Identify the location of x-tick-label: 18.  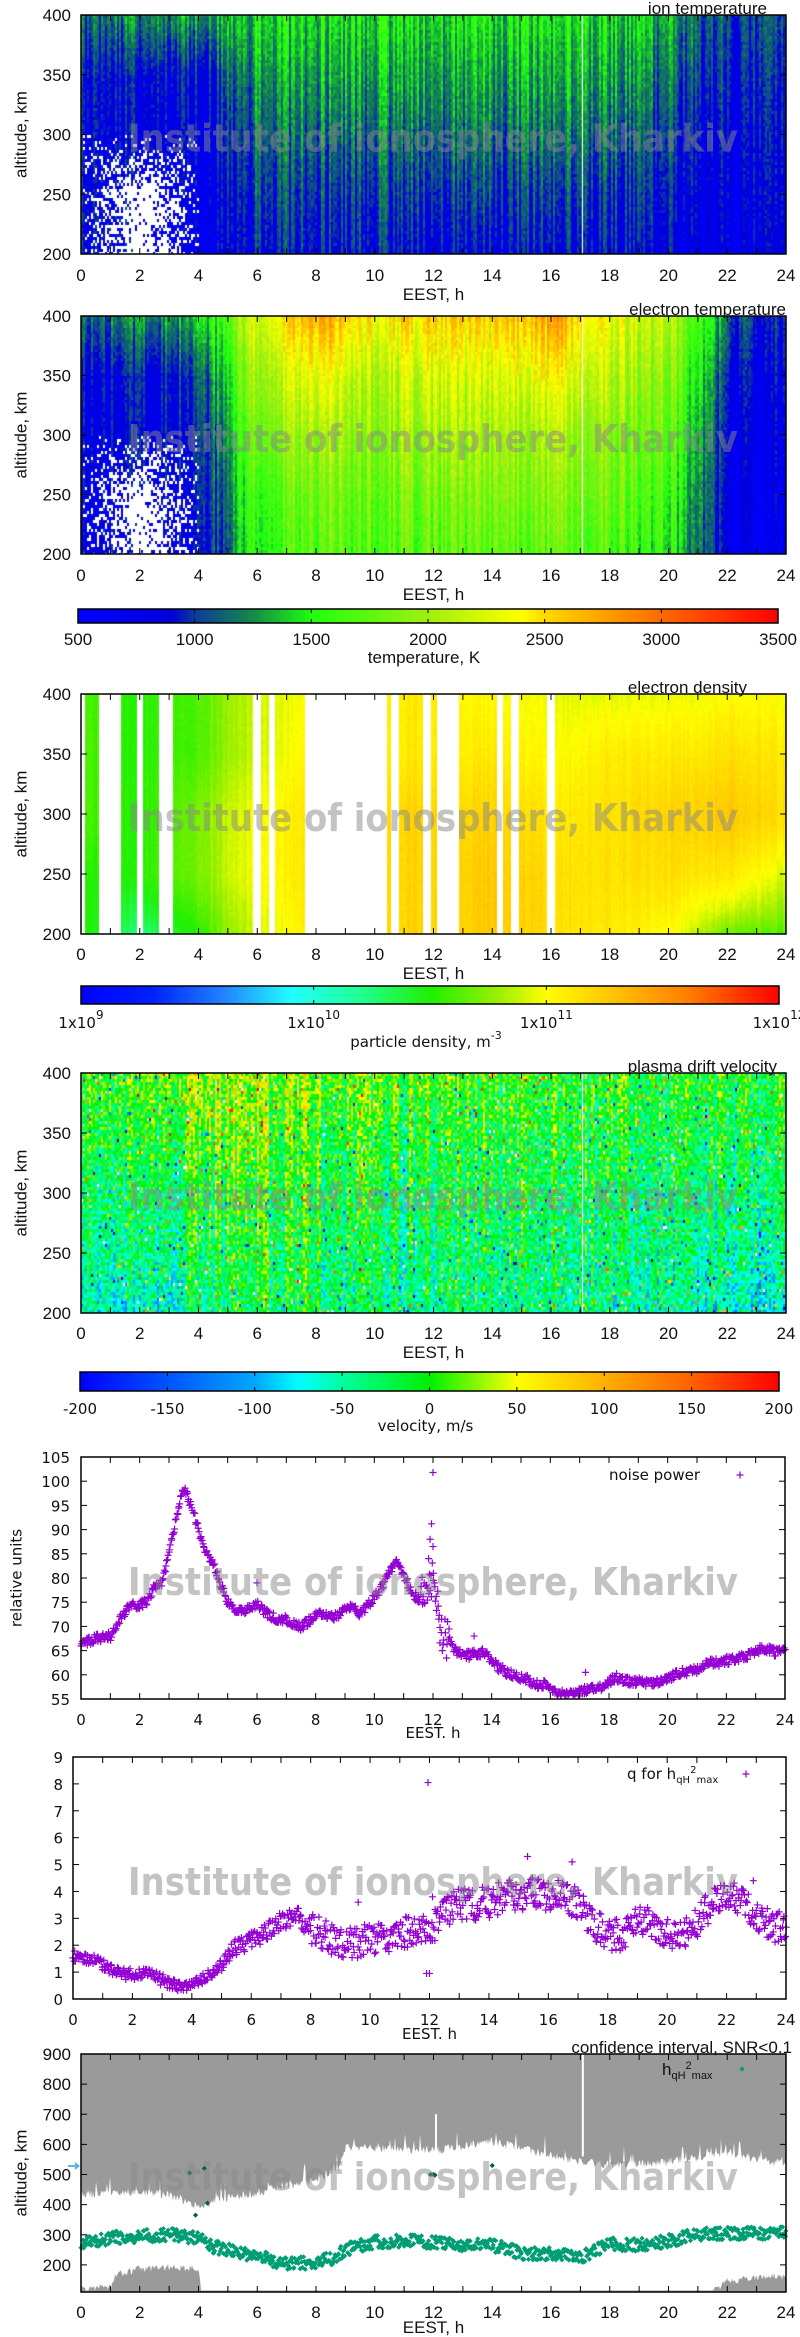
(609, 575).